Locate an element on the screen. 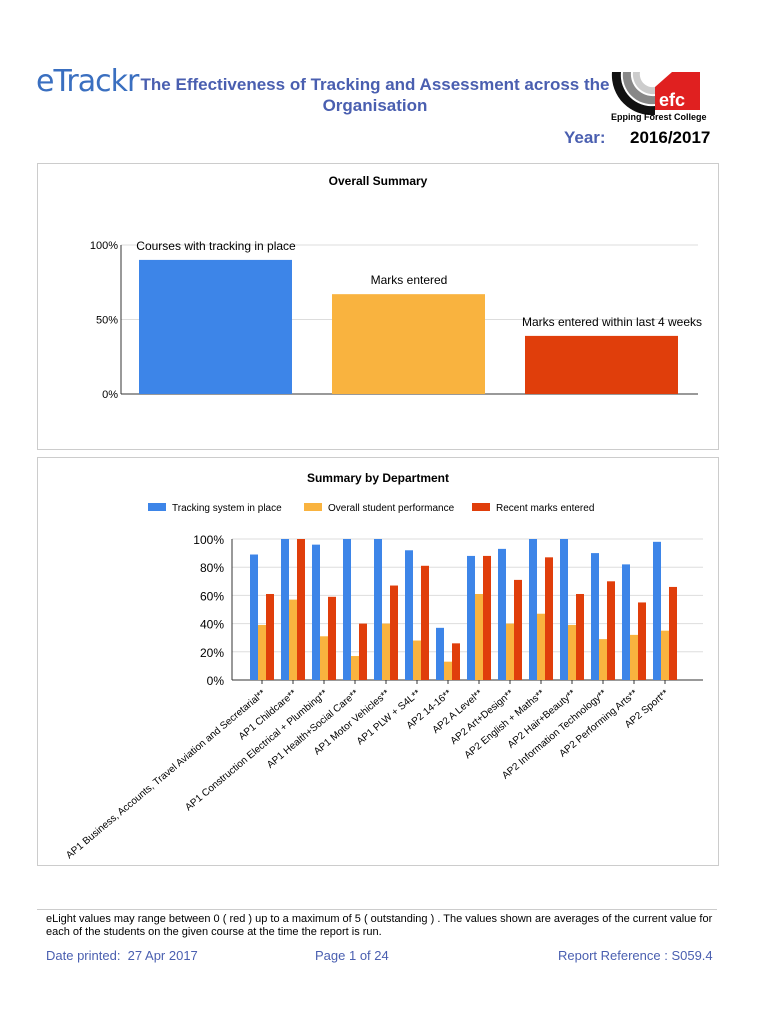 The image size is (768, 1024). bar-label: Courses with tracking in place is located at coordinates (216, 246).